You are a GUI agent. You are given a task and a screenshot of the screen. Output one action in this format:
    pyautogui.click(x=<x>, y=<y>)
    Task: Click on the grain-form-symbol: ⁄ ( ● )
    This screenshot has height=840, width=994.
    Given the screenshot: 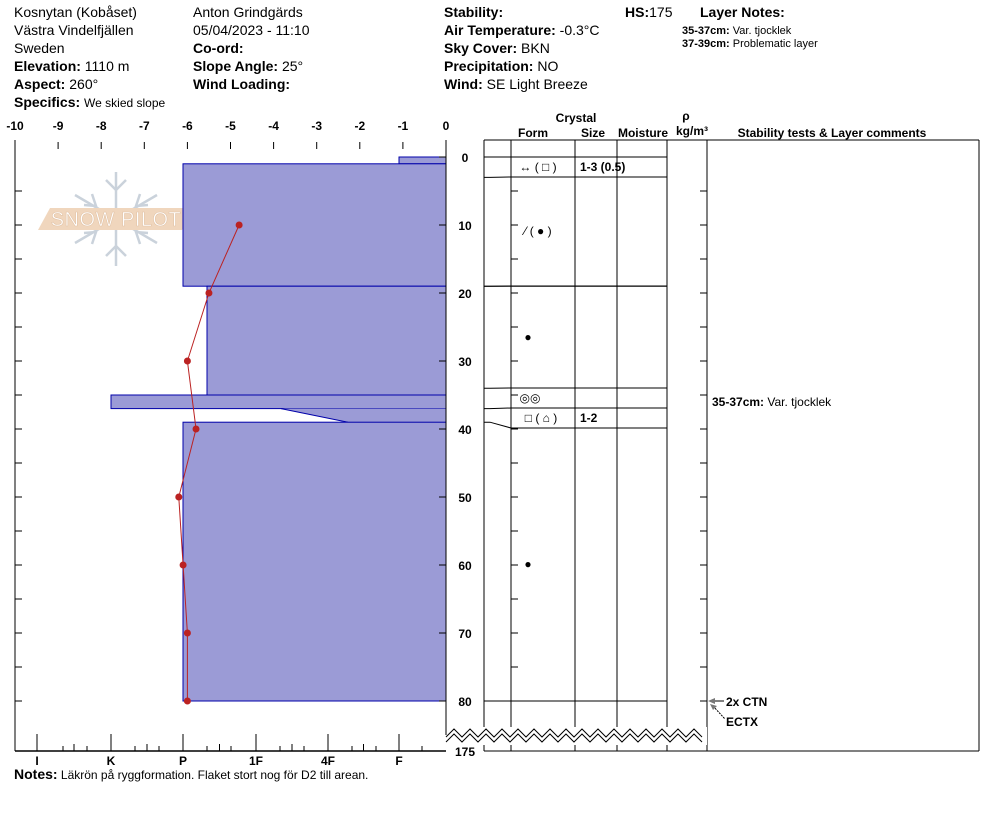 What is the action you would take?
    pyautogui.click(x=536, y=231)
    